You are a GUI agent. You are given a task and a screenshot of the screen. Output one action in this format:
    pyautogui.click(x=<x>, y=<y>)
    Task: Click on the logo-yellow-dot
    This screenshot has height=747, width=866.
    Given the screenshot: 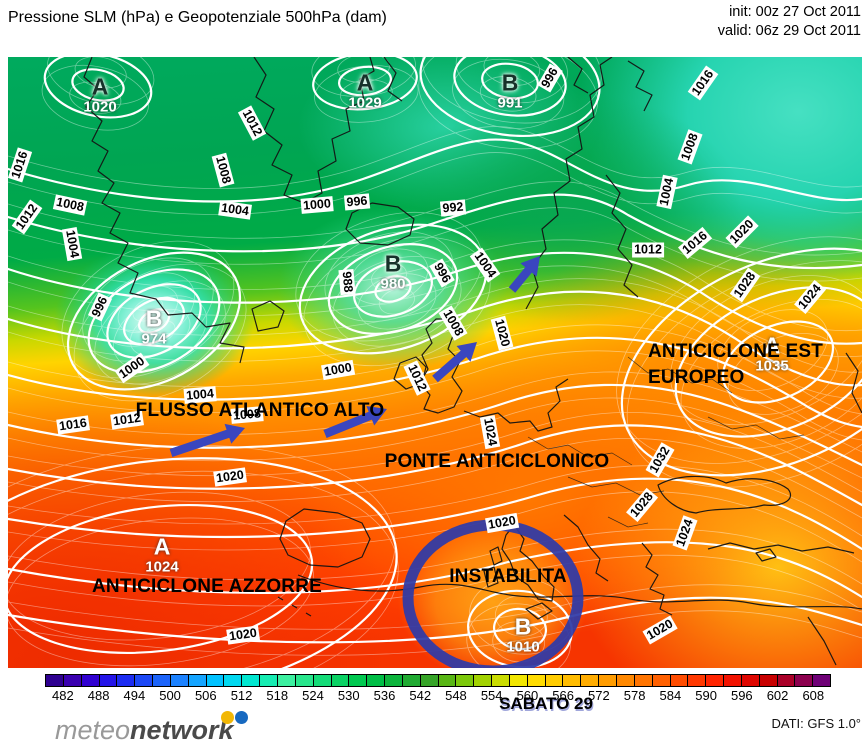 What is the action you would take?
    pyautogui.click(x=227, y=717)
    